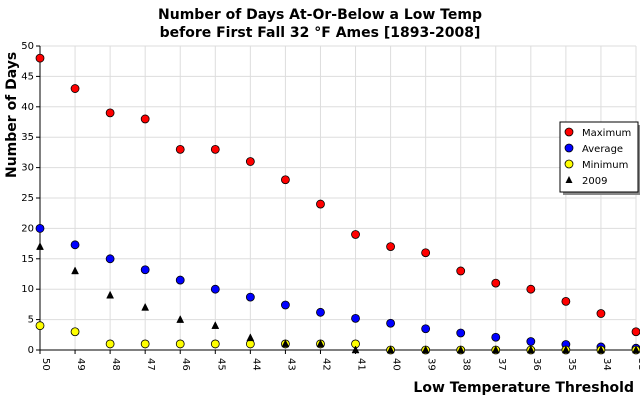 This screenshot has width=640, height=400. I want to click on x-tick-label: 50, so click(45, 364).